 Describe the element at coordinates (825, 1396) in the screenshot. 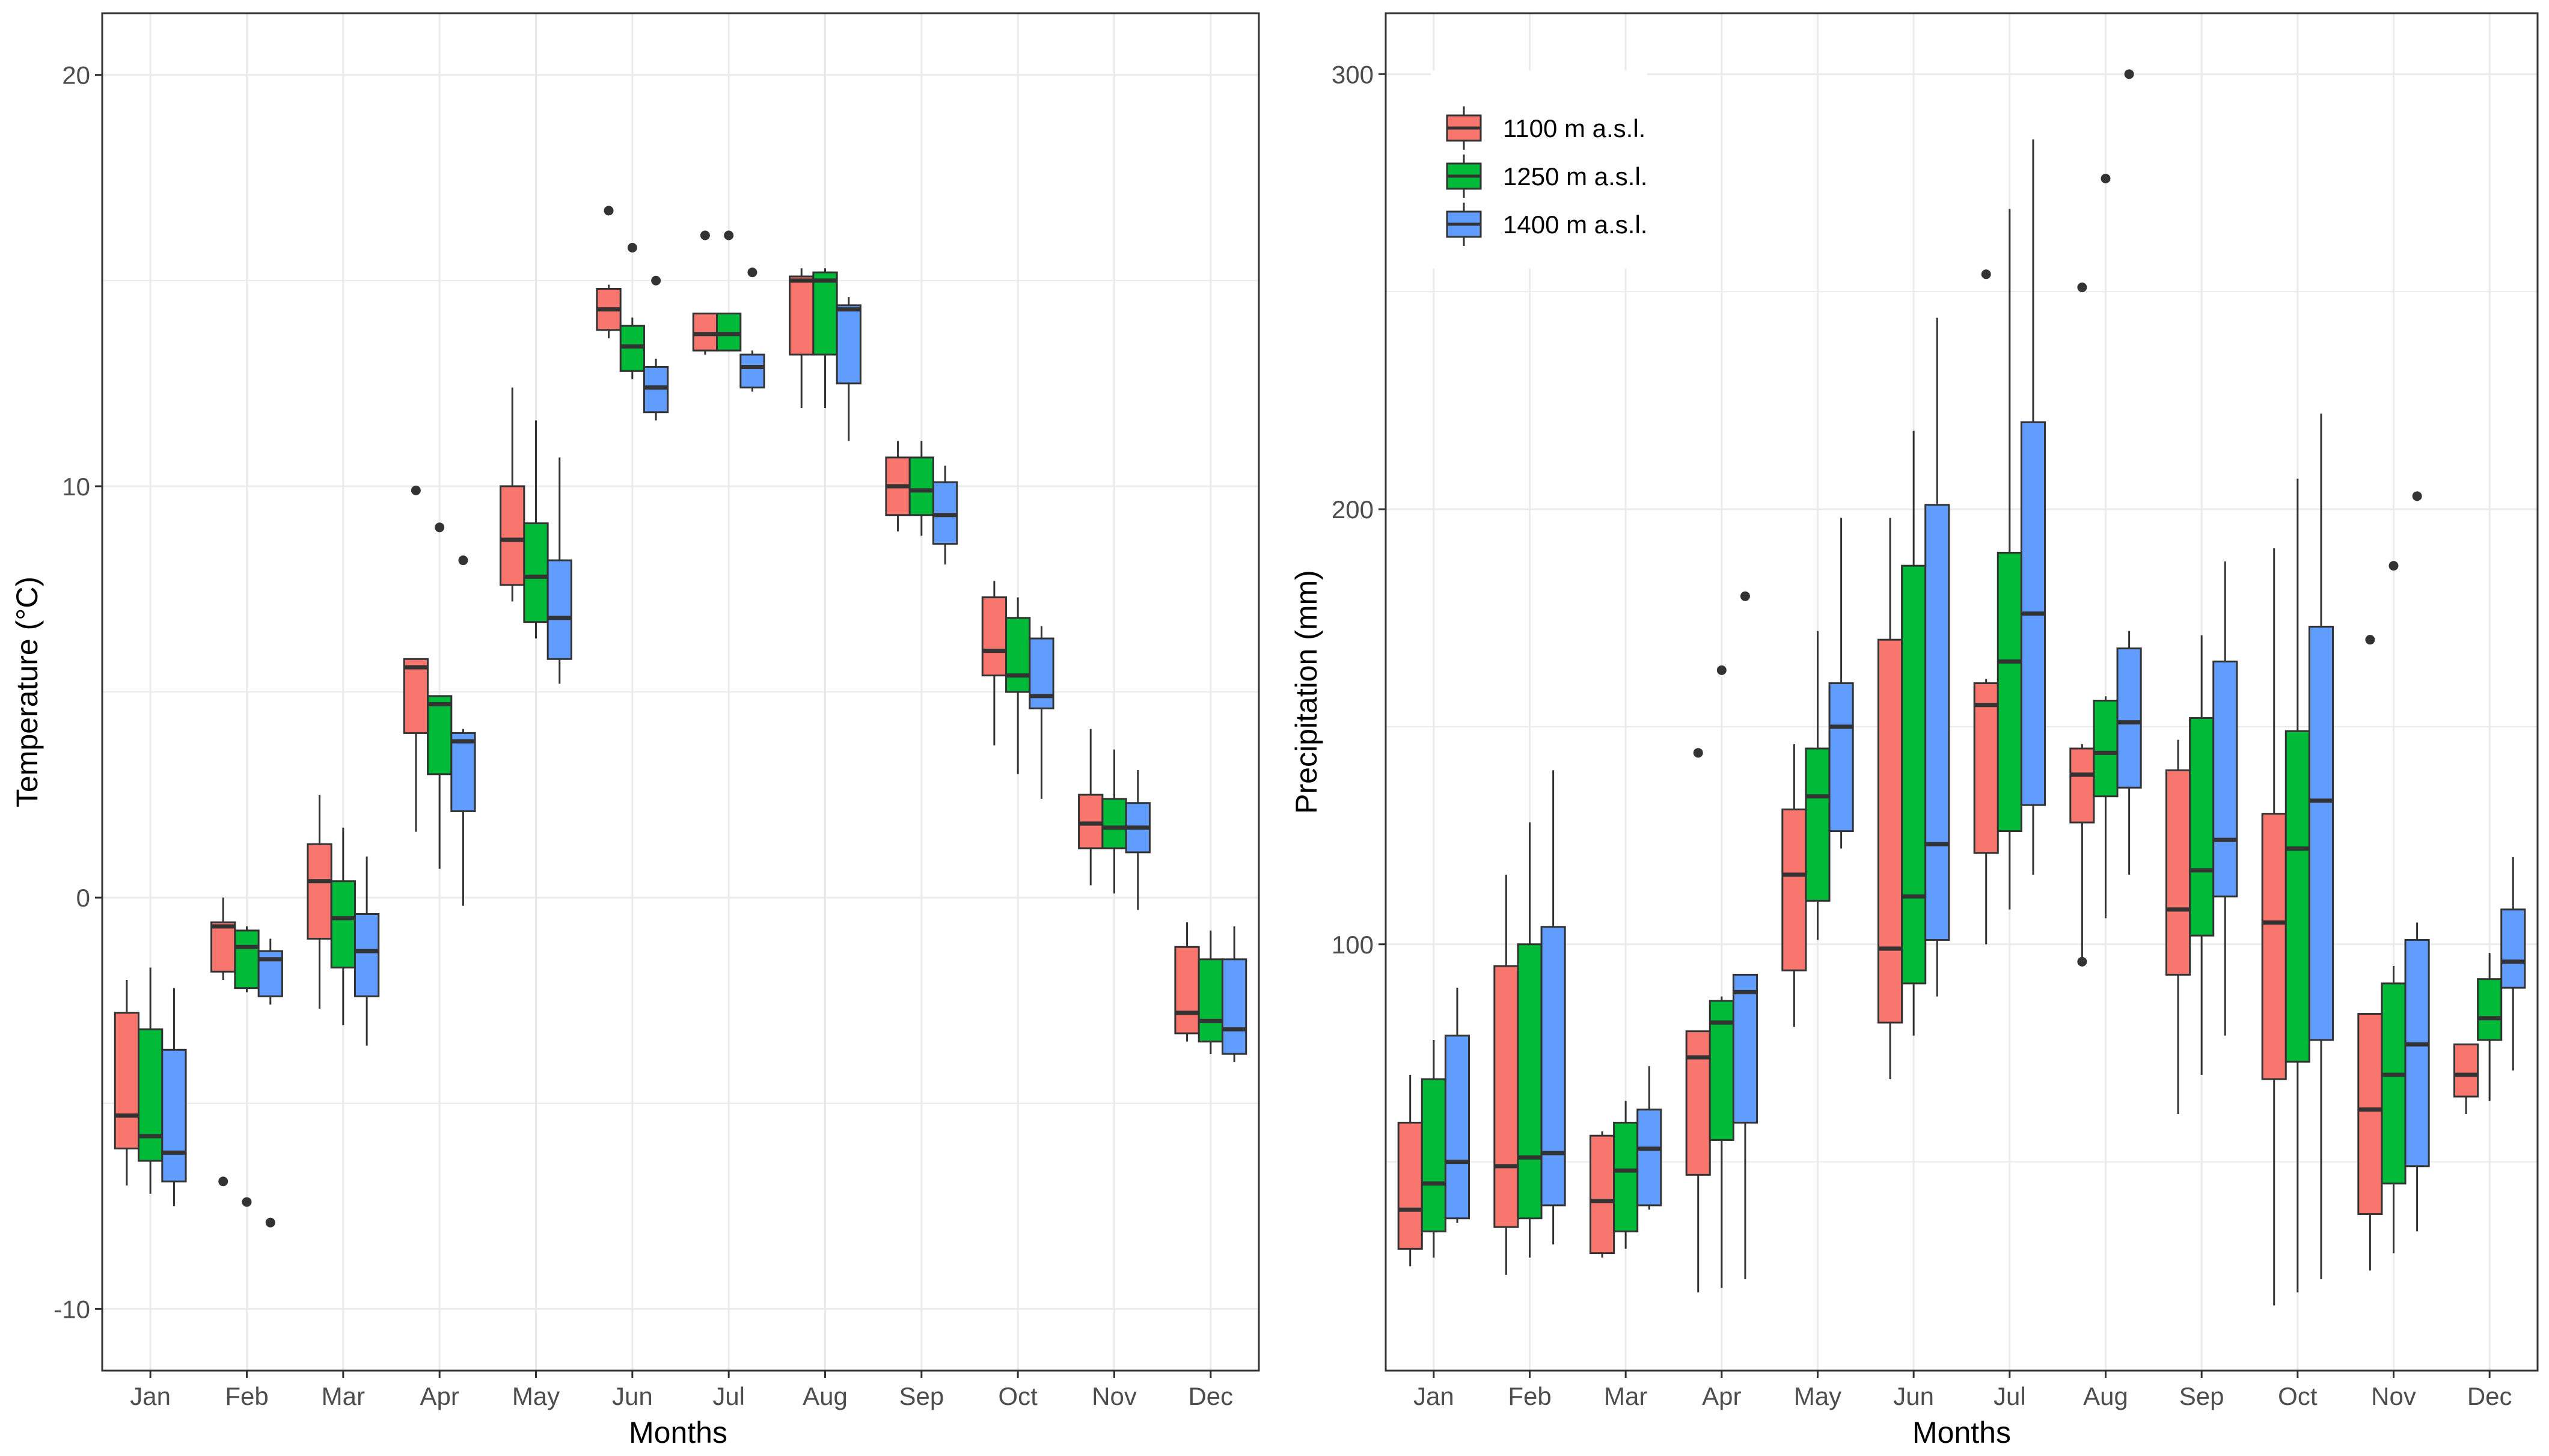

I see `temperature-x-tick-label-aug: Aug` at that location.